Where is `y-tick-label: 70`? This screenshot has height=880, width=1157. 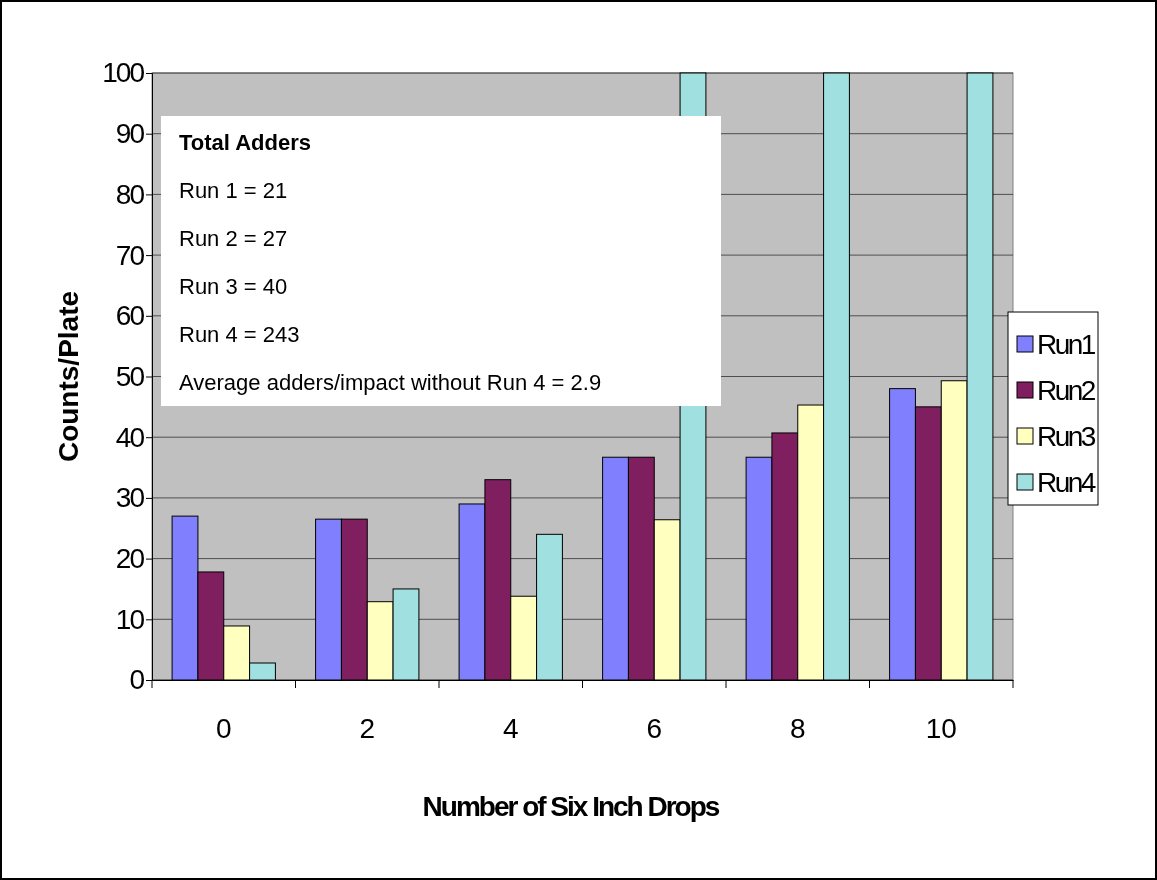
y-tick-label: 70 is located at coordinates (130, 255).